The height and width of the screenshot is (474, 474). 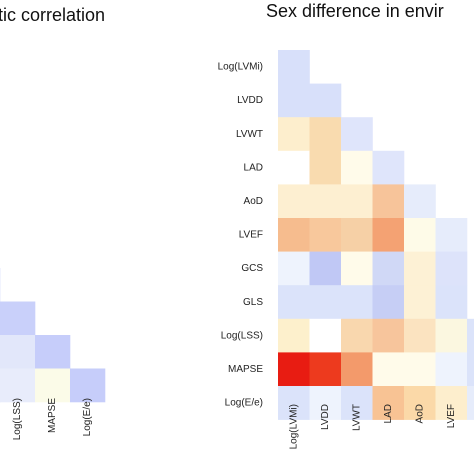 I want to click on left-heatmap-cells, so click(x=53, y=335).